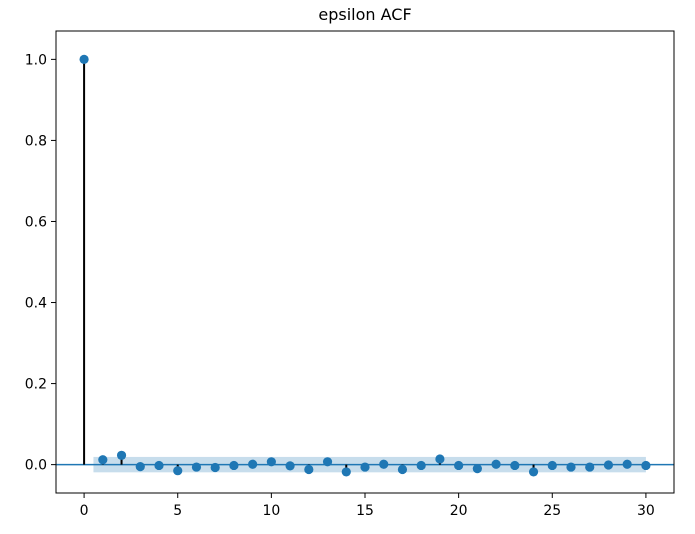  Describe the element at coordinates (36, 385) in the screenshot. I see `y-tick-label: 0.2` at that location.